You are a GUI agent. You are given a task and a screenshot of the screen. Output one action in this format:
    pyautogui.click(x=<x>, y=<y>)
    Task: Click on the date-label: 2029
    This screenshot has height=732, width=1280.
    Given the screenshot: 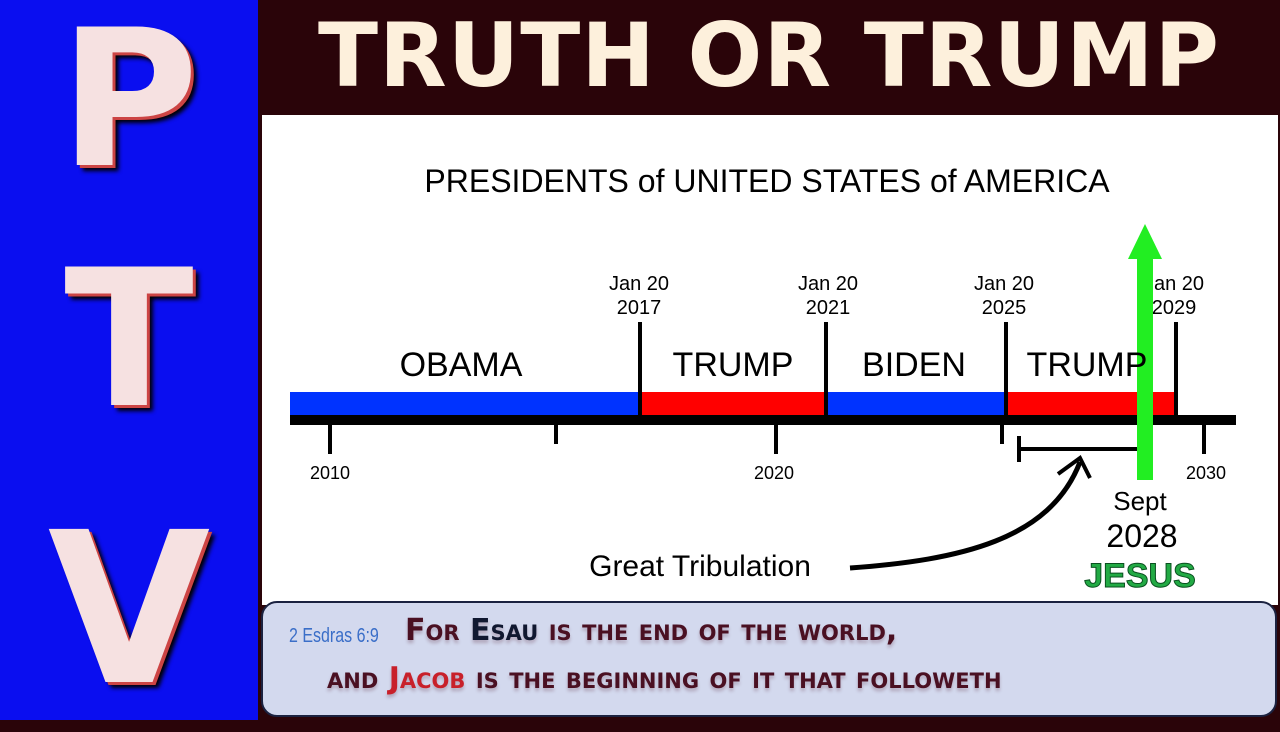 What is the action you would take?
    pyautogui.click(x=1174, y=308)
    